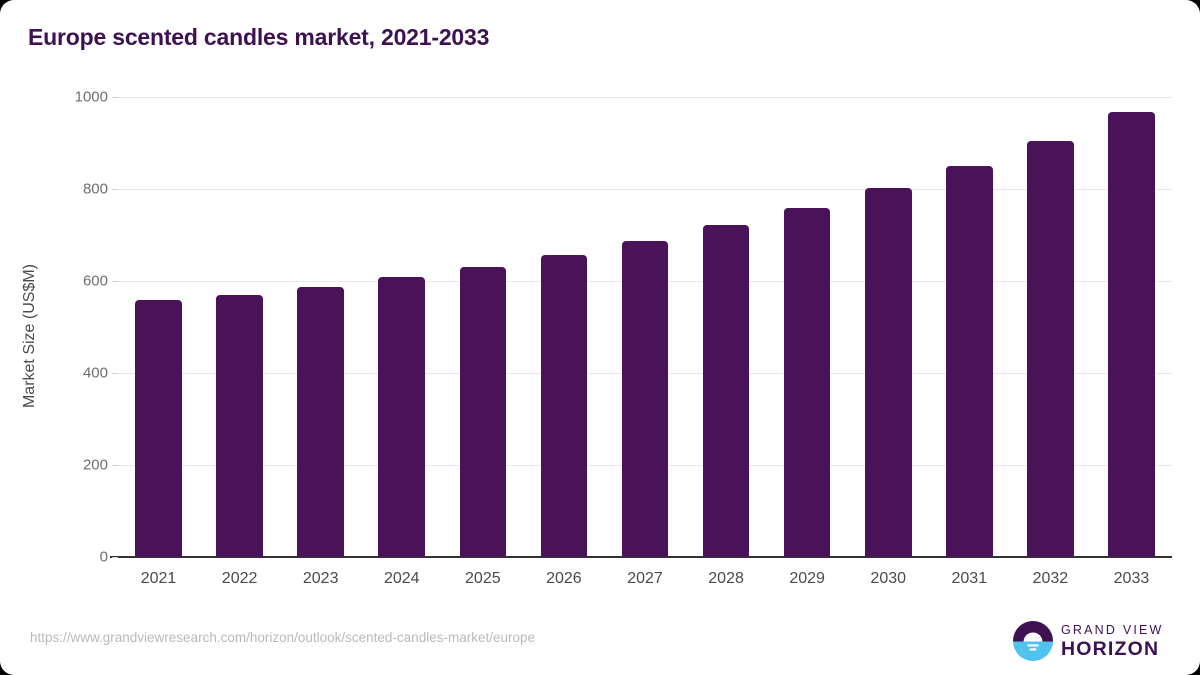 The image size is (1200, 675). I want to click on x-tick-label: 2029, so click(807, 578).